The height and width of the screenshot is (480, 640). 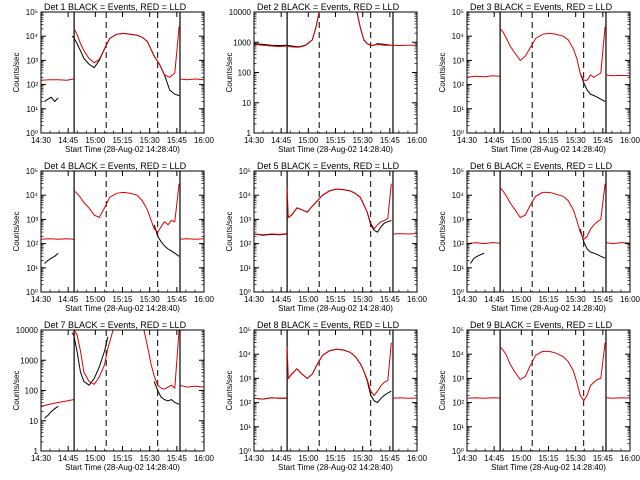 What do you see at coordinates (36, 451) in the screenshot?
I see `y-tick-label: 1` at bounding box center [36, 451].